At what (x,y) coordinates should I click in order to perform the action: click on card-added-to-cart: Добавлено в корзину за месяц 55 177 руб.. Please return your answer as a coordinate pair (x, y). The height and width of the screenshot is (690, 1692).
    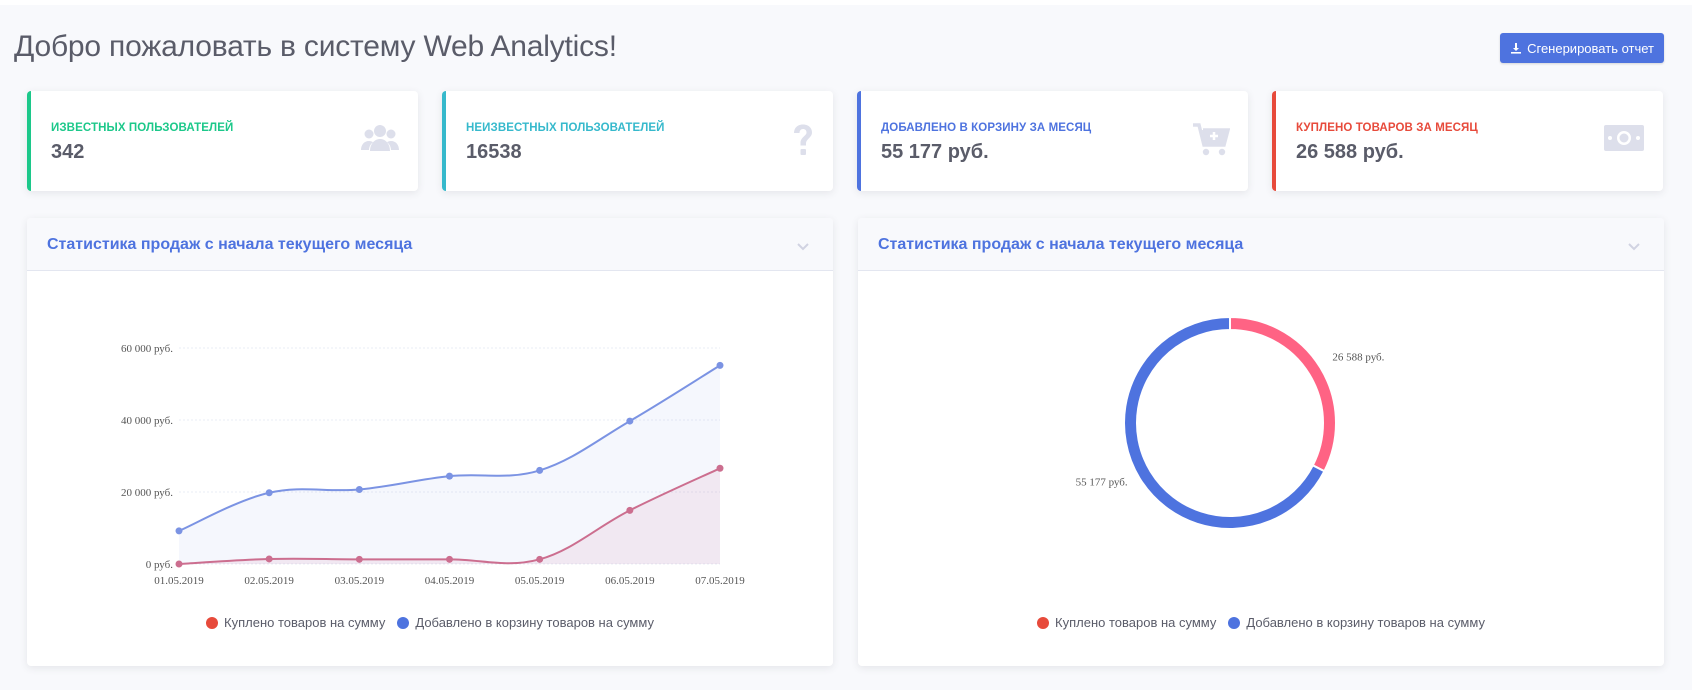
    Looking at the image, I should click on (1052, 141).